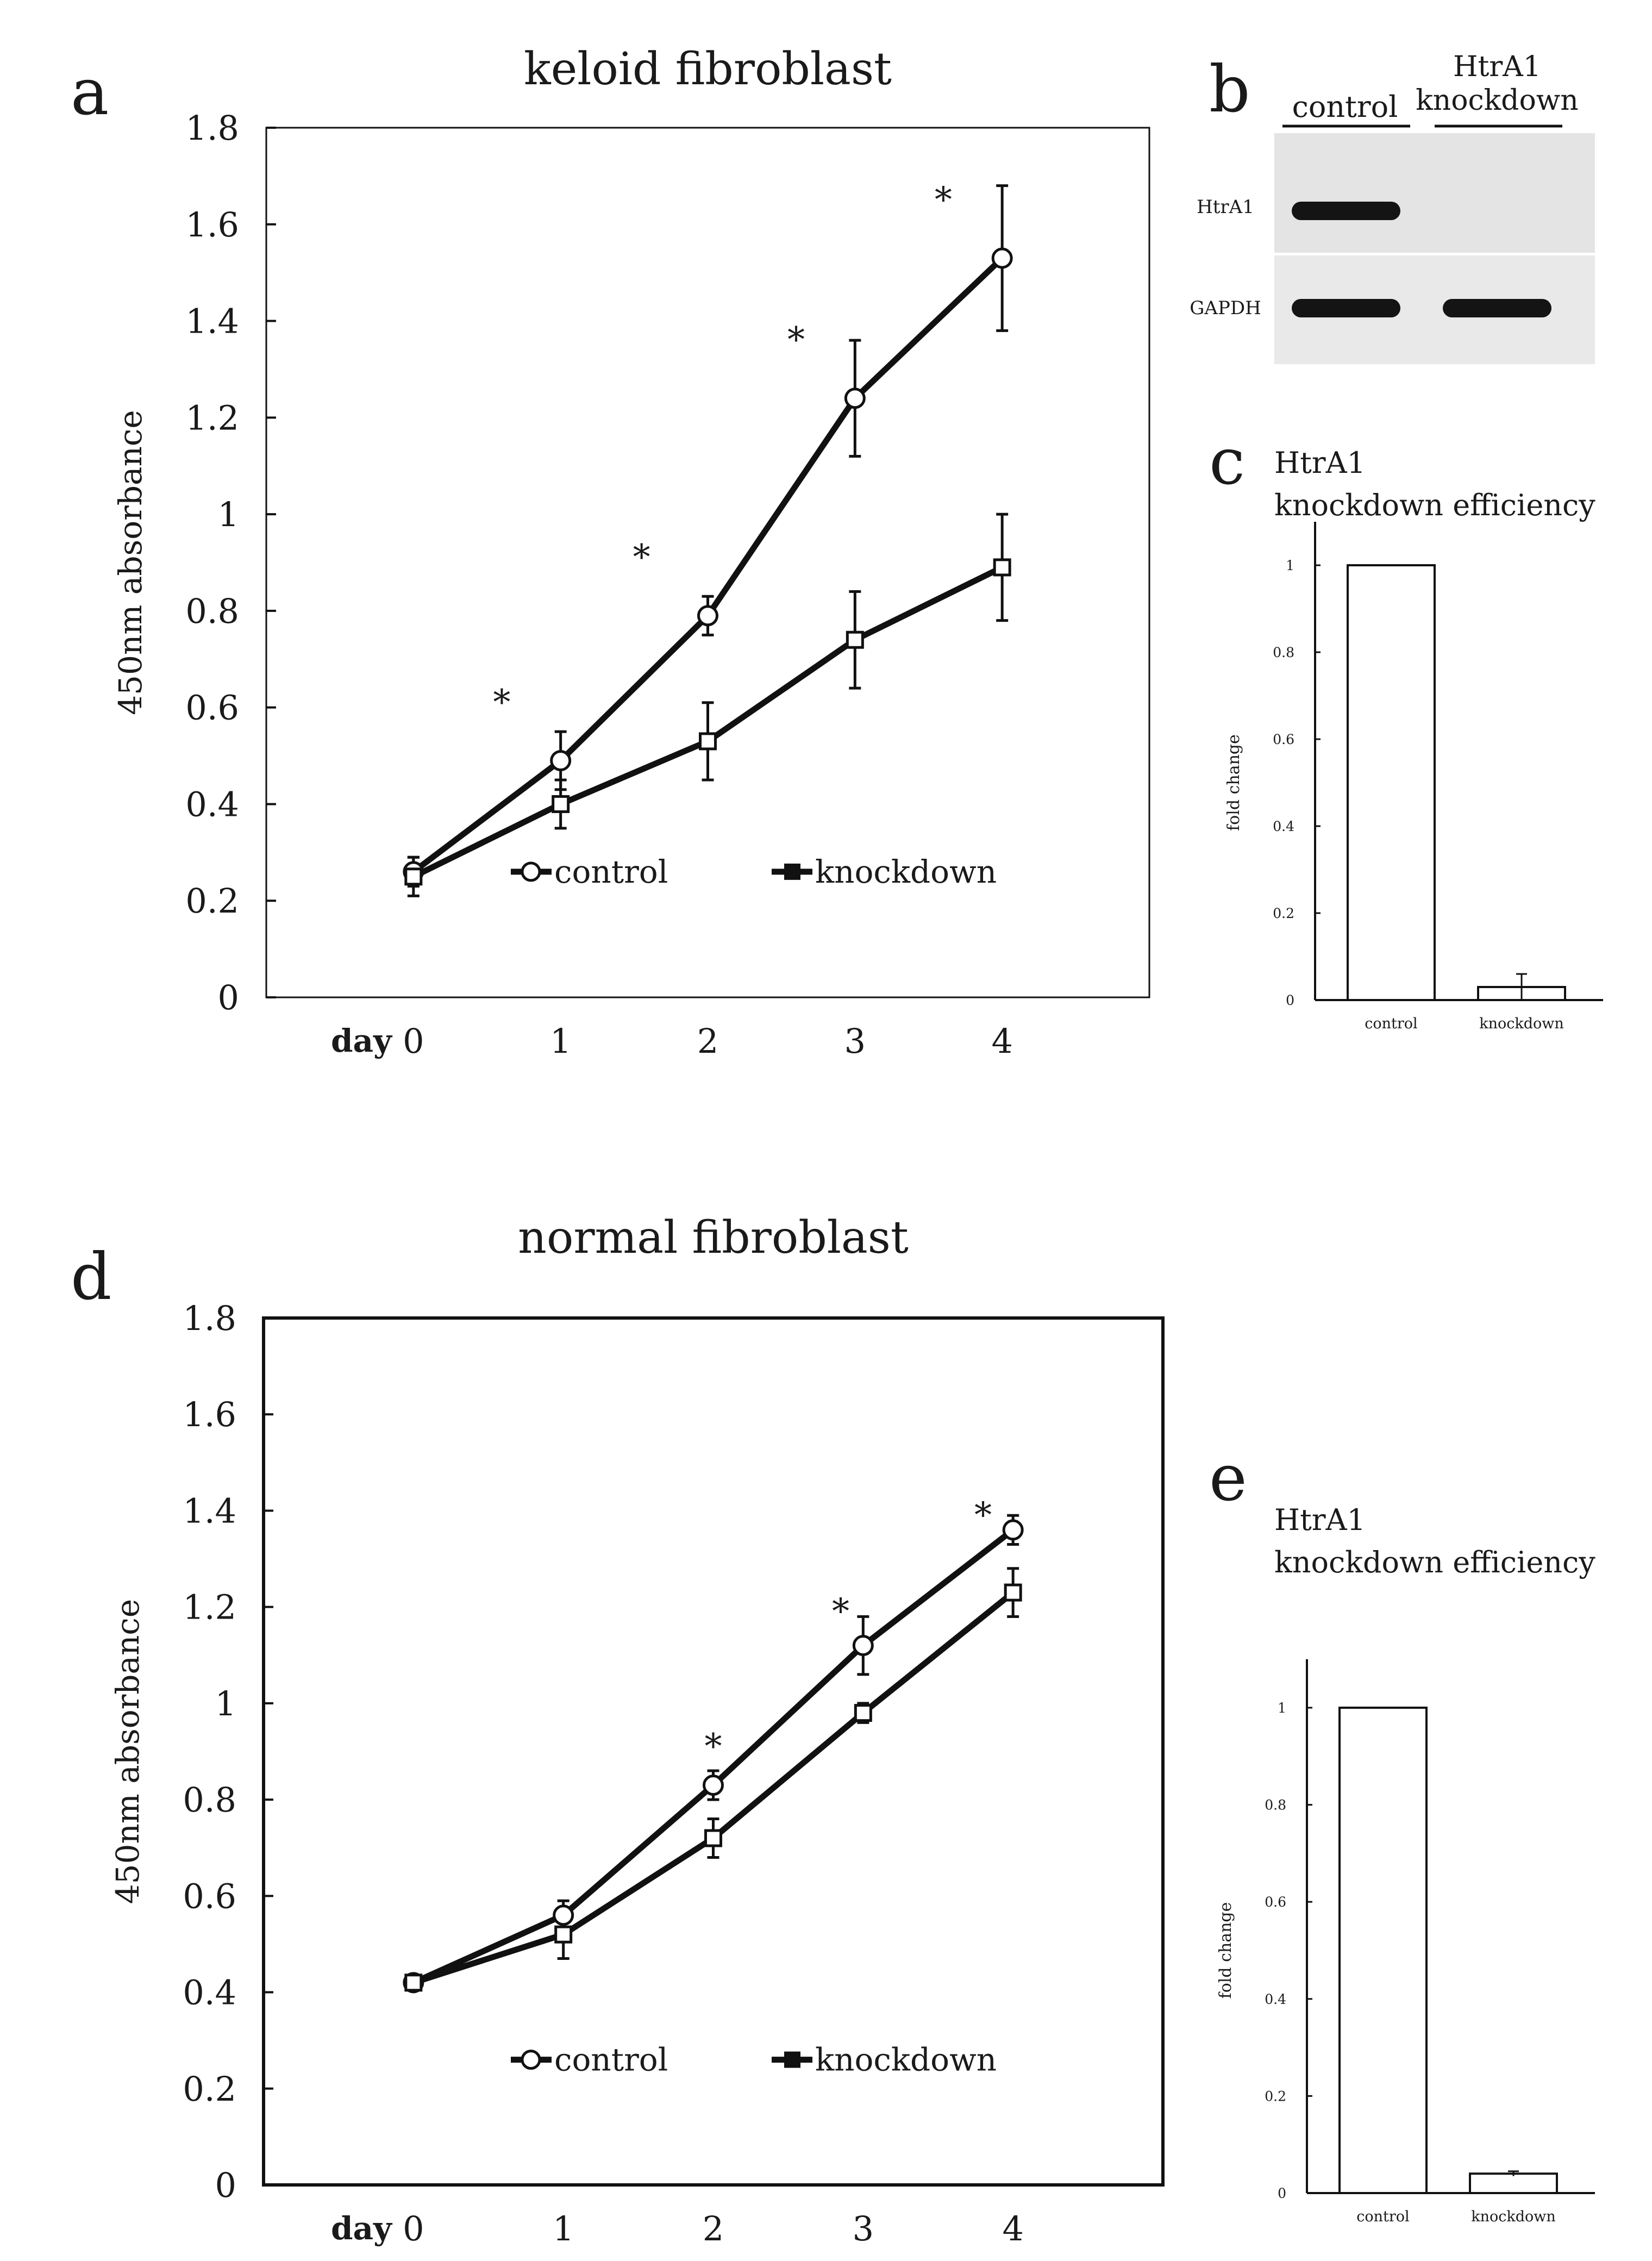 The height and width of the screenshot is (2261, 1652). I want to click on lane-label-knockdown-line-2: knockdown, so click(1497, 100).